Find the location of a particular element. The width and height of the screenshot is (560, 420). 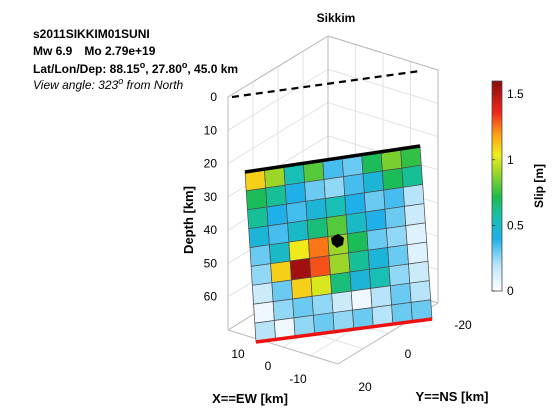

ew-ticks: 10 0 -10 is located at coordinates (269, 366).